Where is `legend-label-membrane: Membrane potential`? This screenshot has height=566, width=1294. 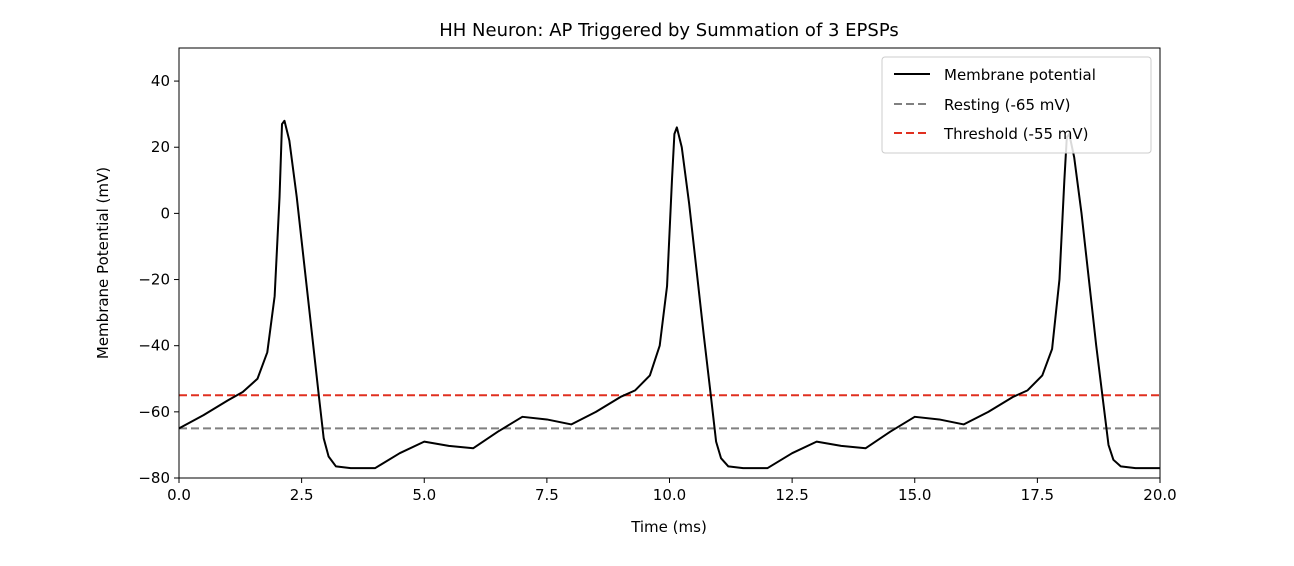
legend-label-membrane: Membrane potential is located at coordinates (1020, 75).